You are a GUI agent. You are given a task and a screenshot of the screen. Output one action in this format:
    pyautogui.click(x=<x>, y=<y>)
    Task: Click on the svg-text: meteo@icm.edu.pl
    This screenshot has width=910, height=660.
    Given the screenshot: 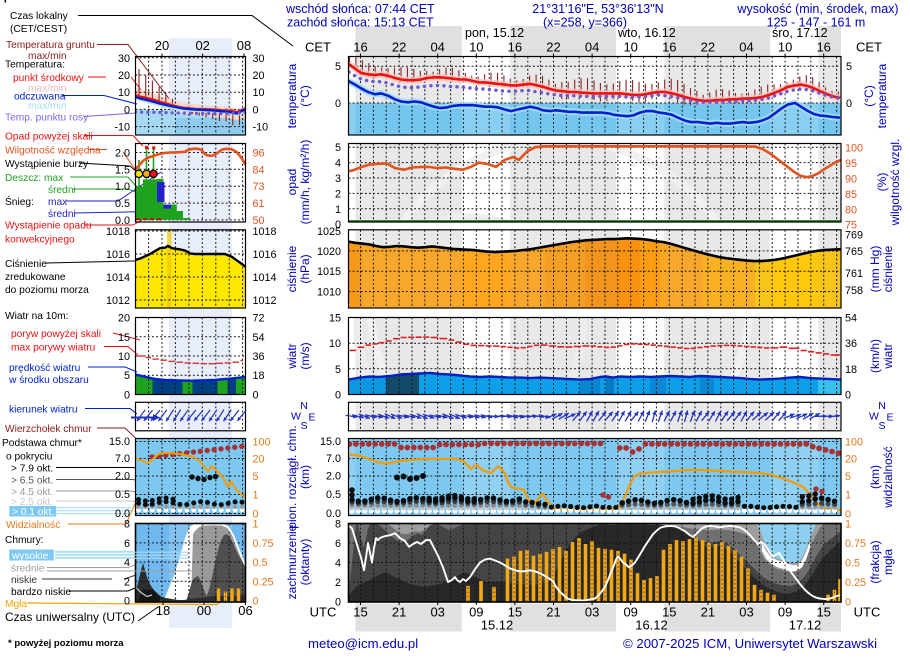 What is the action you would take?
    pyautogui.click(x=363, y=643)
    